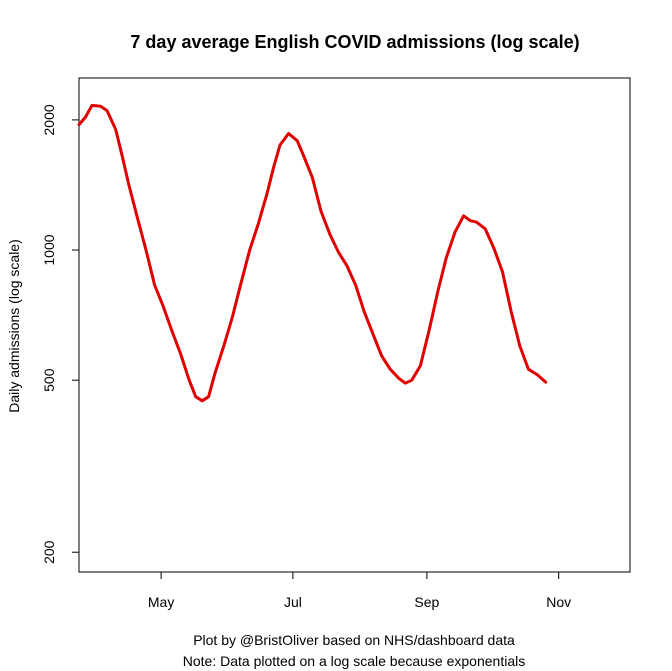 The width and height of the screenshot is (672, 671). I want to click on x-tick-label: May, so click(161, 602).